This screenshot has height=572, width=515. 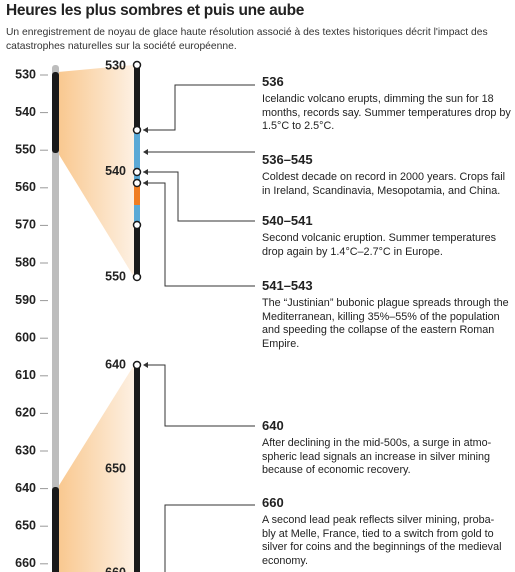 What do you see at coordinates (25, 337) in the screenshot?
I see `axis-label: 600` at bounding box center [25, 337].